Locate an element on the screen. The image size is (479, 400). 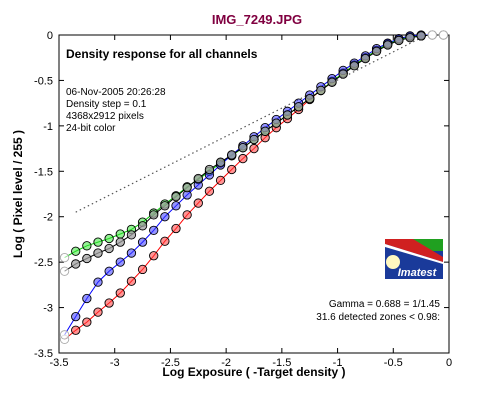
info-datetime: 06-Nov-2005 20:26:28 is located at coordinates (116, 92).